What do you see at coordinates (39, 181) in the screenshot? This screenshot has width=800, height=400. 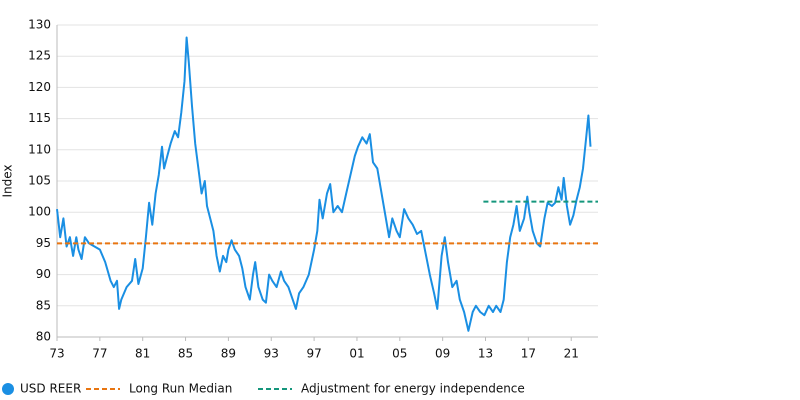 I see `y-tick-label: 105` at bounding box center [39, 181].